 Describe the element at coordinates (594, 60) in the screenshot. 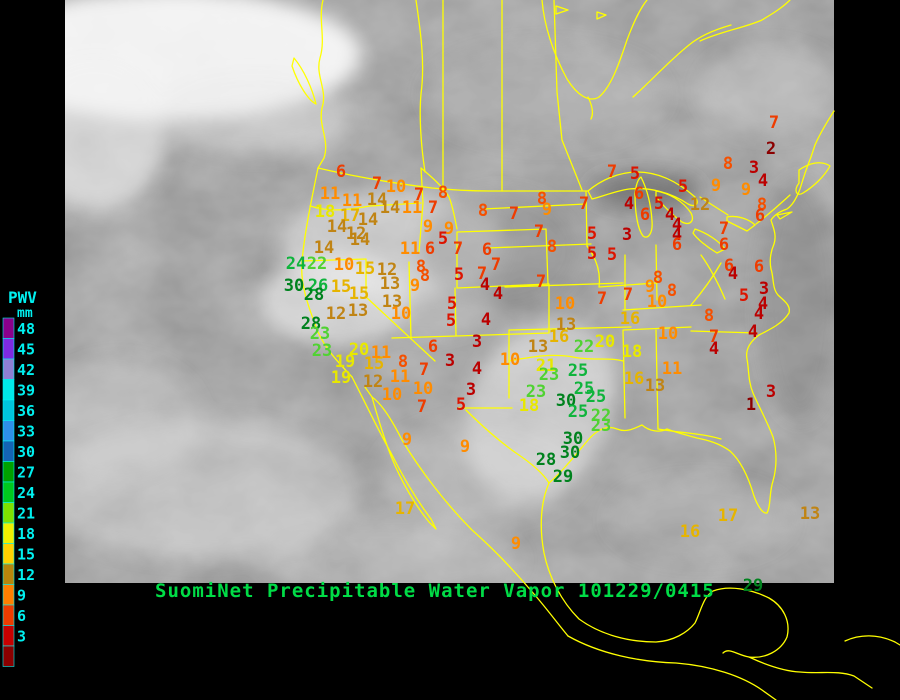

I see `hudson-bay` at that location.